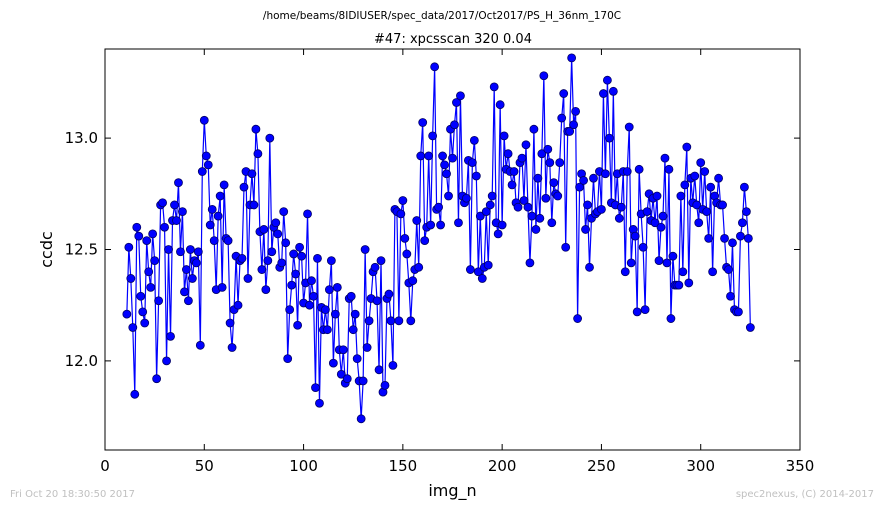 This screenshot has width=884, height=513. I want to click on x-tick-label: 350, so click(800, 466).